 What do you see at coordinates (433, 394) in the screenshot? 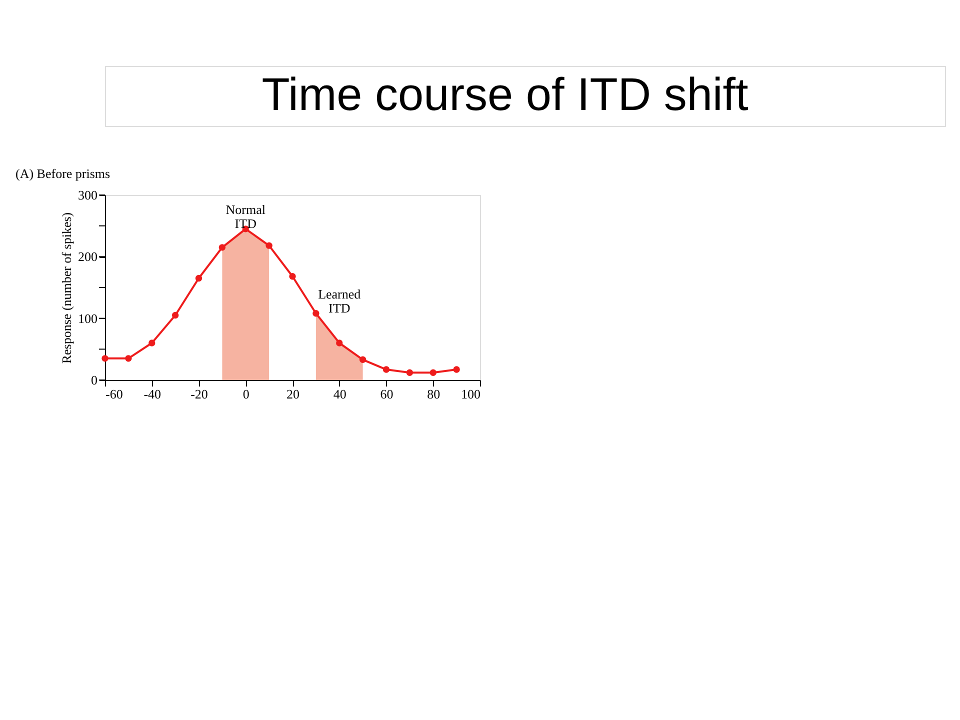
I see `x-tick-label: 80` at bounding box center [433, 394].